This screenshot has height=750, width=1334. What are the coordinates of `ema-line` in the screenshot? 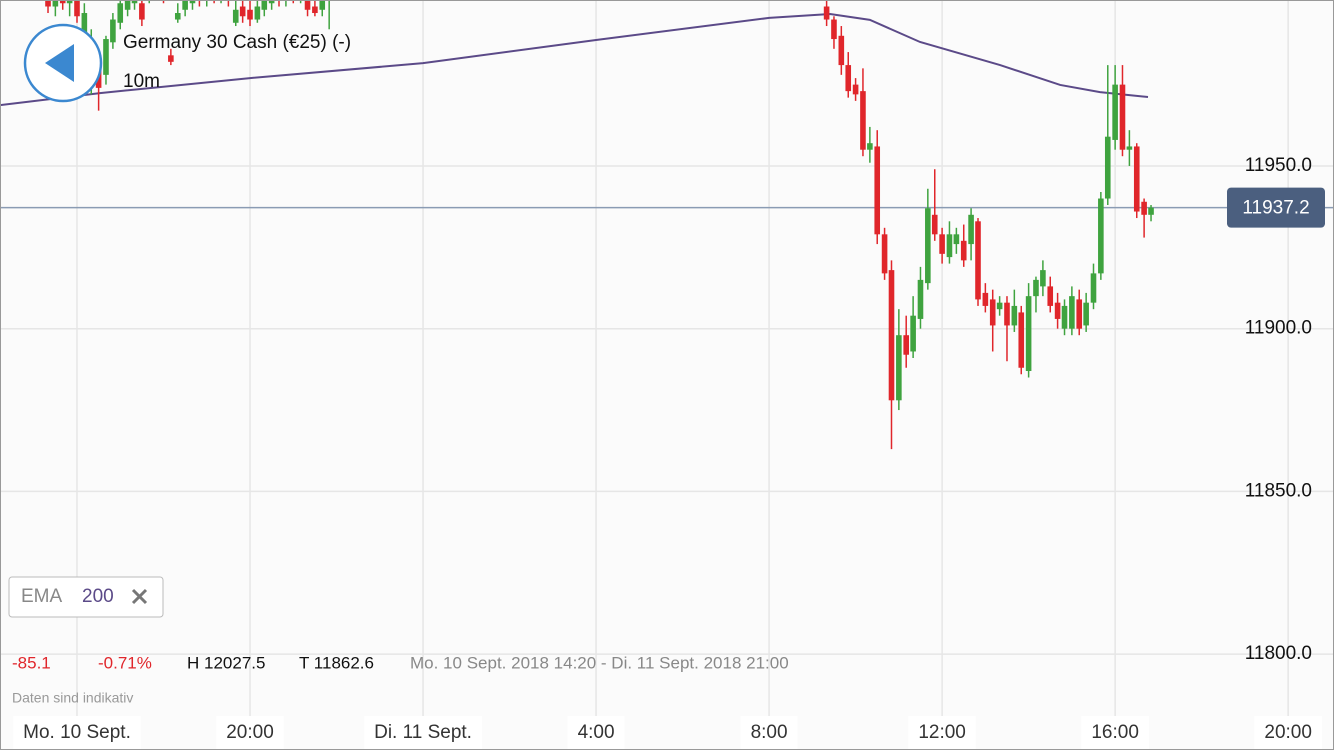 It's located at (574, 59).